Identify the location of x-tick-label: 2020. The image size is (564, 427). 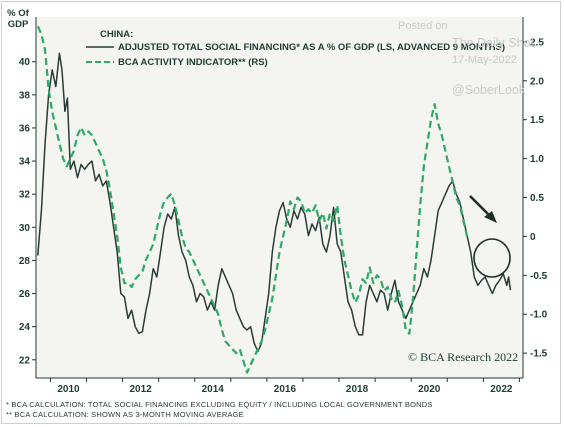
(429, 389).